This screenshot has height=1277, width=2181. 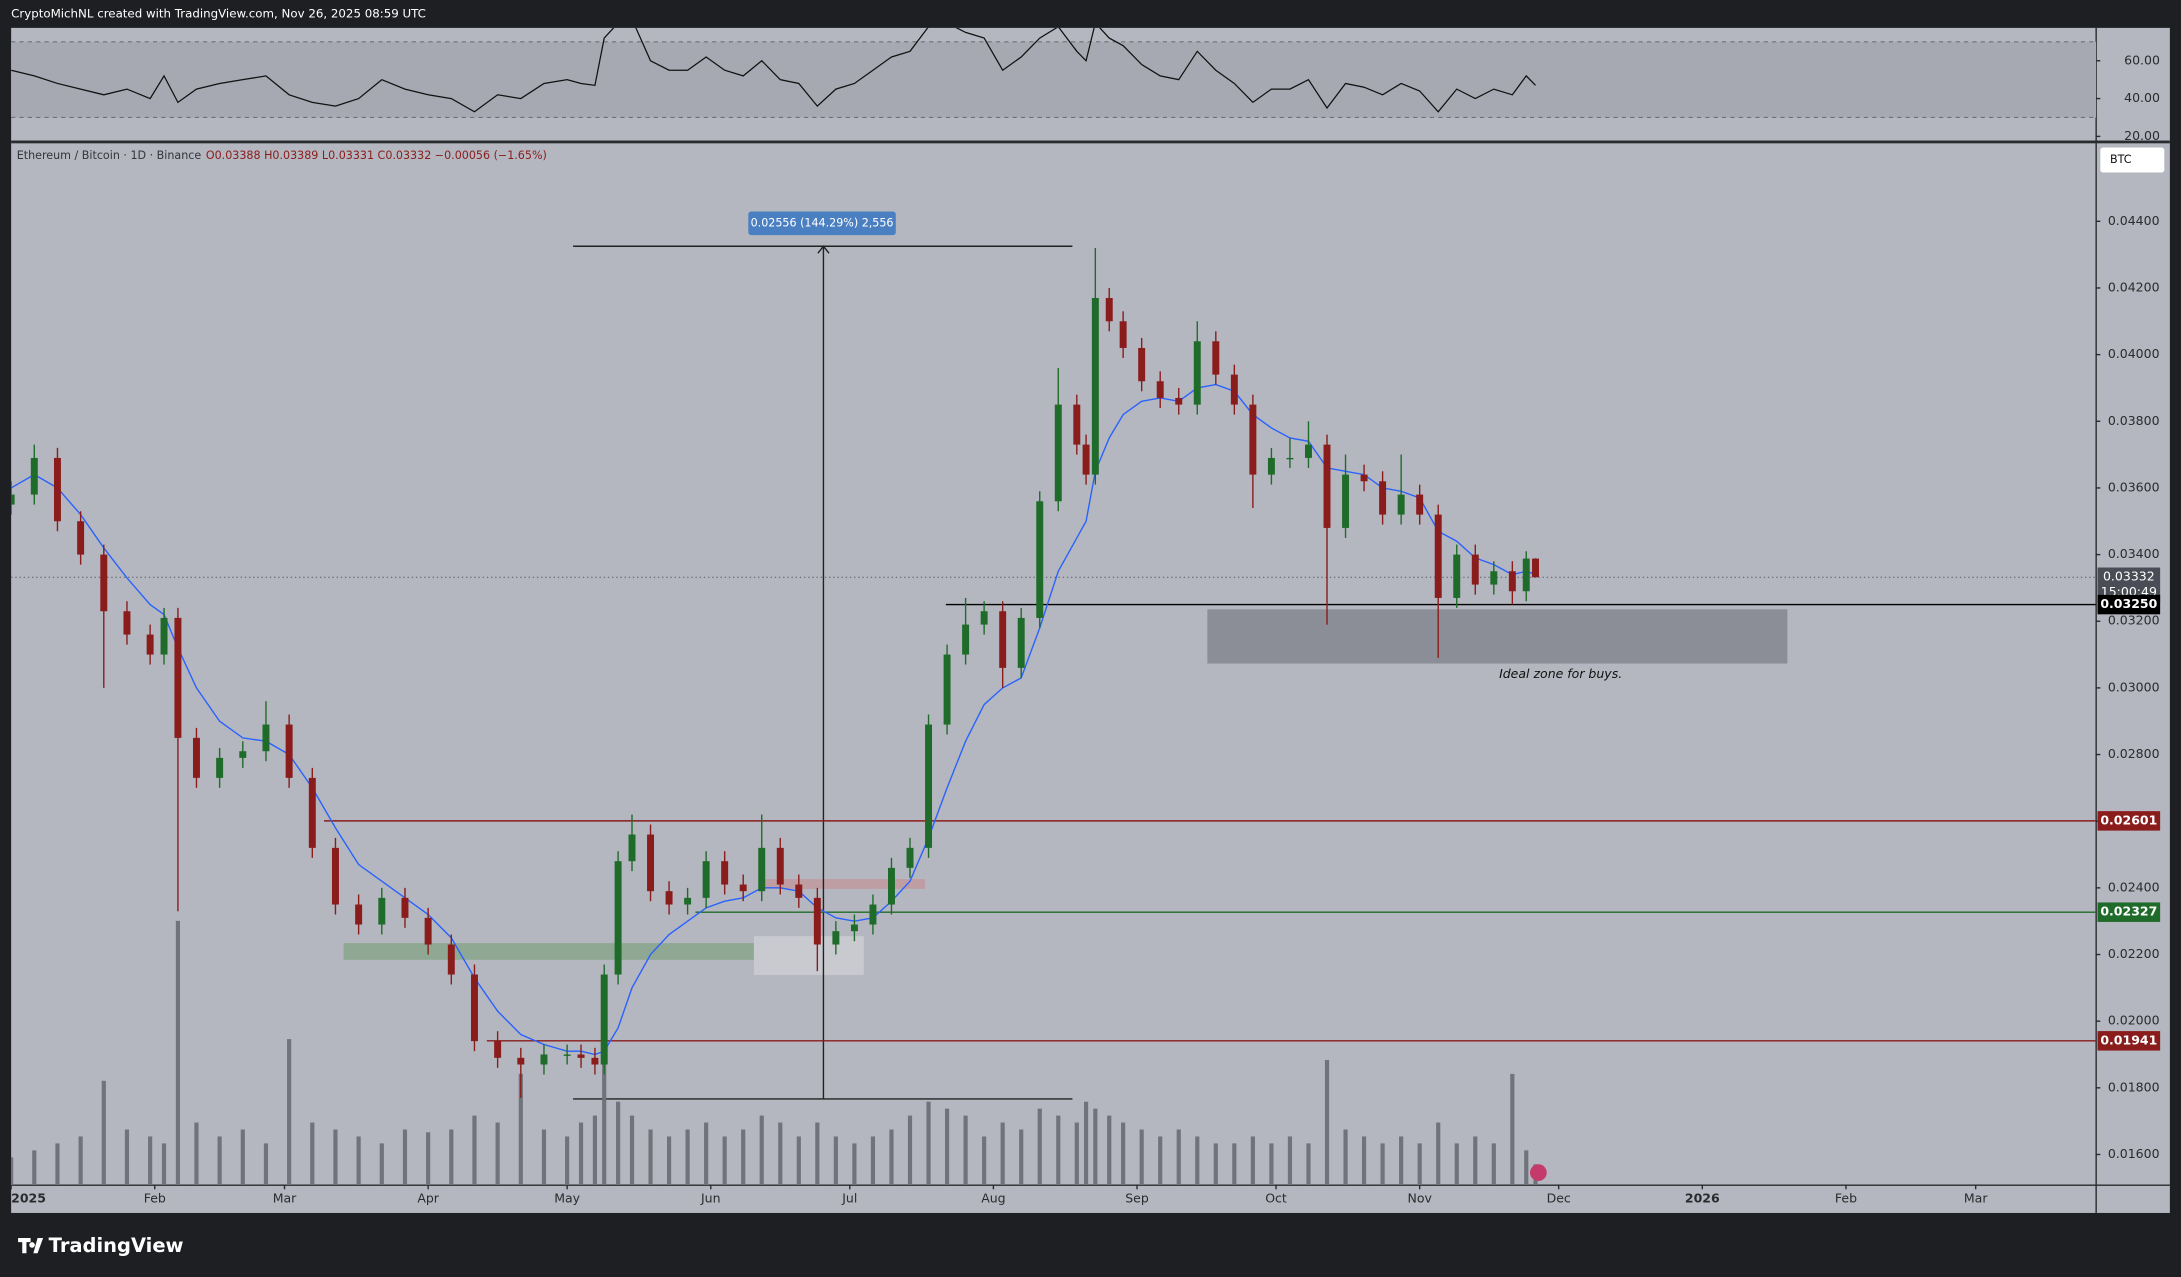 I want to click on y-tick-label: 0.01600, so click(x=2134, y=1153).